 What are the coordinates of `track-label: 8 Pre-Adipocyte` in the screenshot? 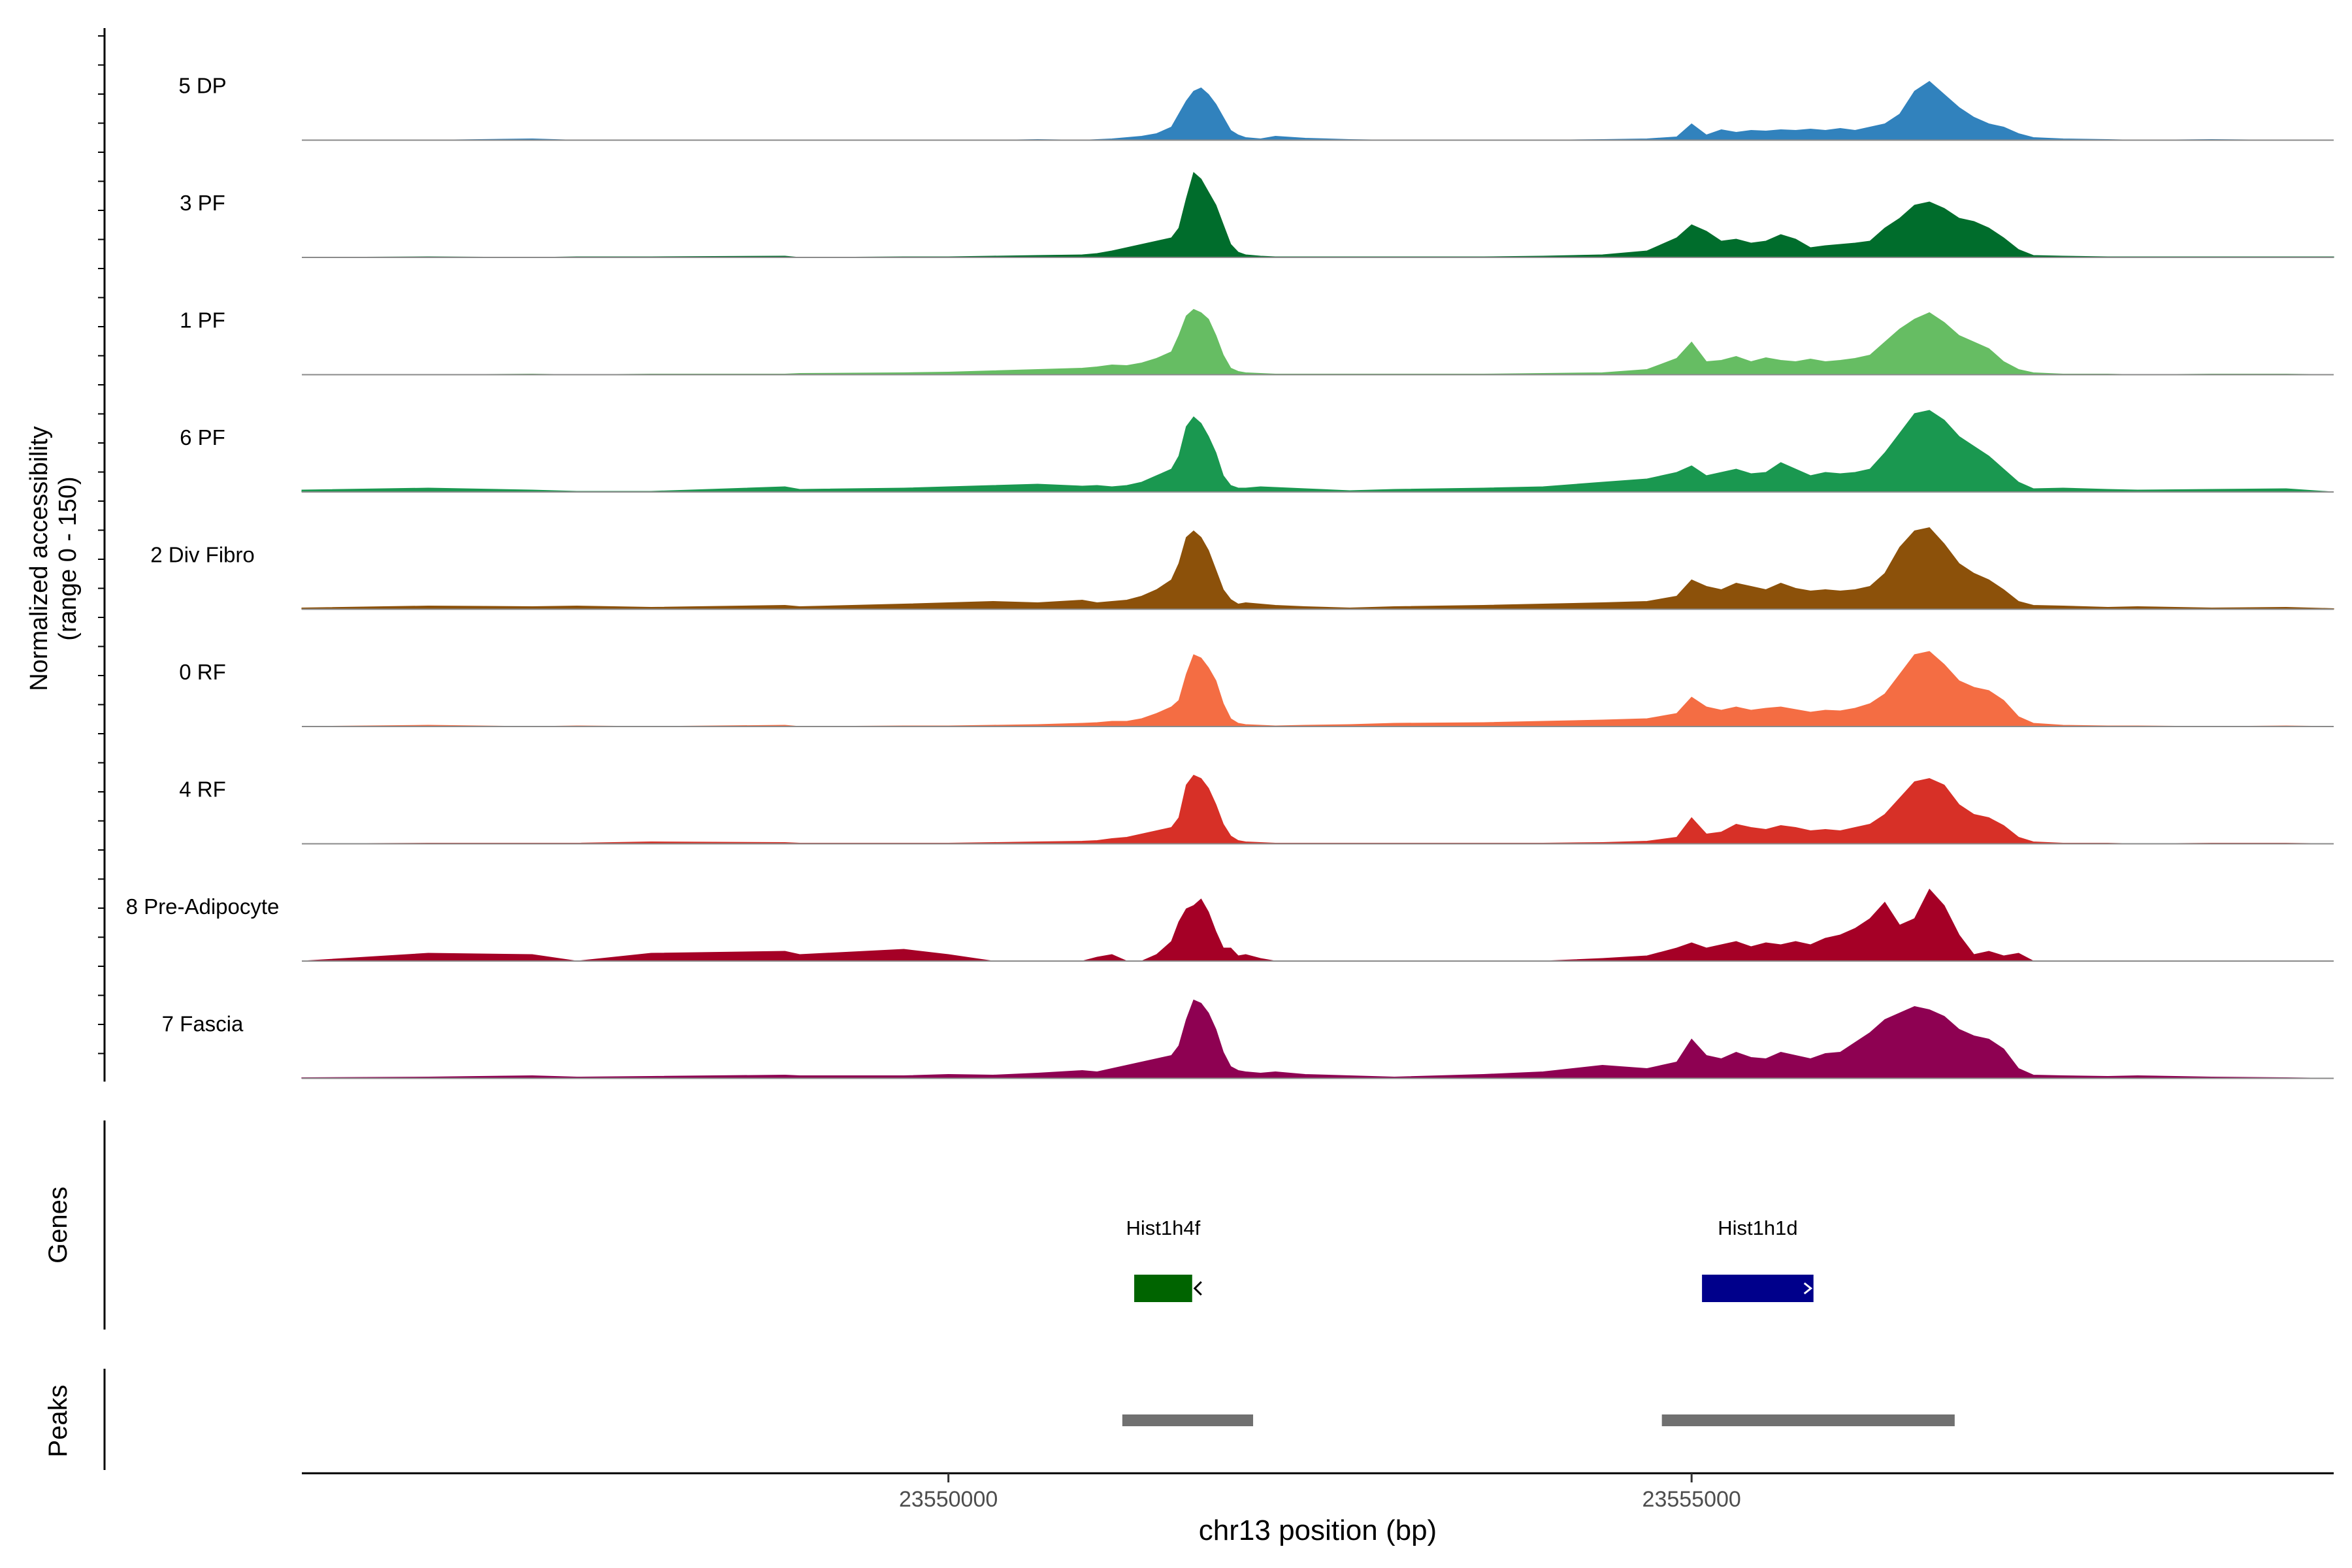 It's located at (203, 906).